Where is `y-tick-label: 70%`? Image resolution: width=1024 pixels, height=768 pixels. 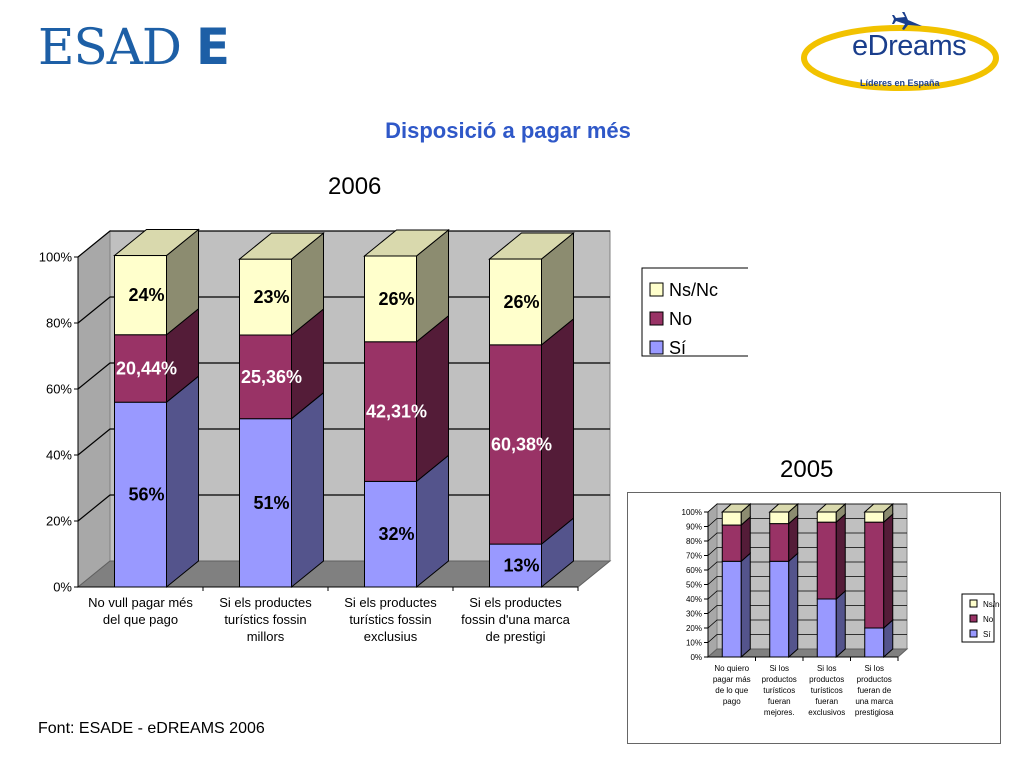 y-tick-label: 70% is located at coordinates (694, 555).